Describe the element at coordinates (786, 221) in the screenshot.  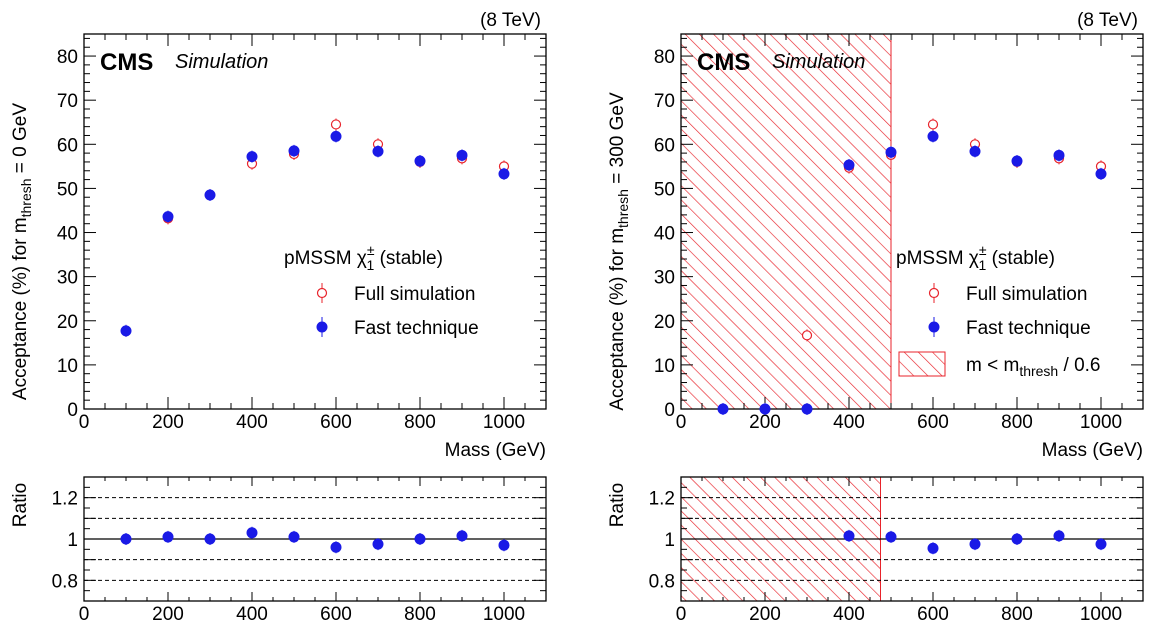
I see `excluded-region-hatch` at that location.